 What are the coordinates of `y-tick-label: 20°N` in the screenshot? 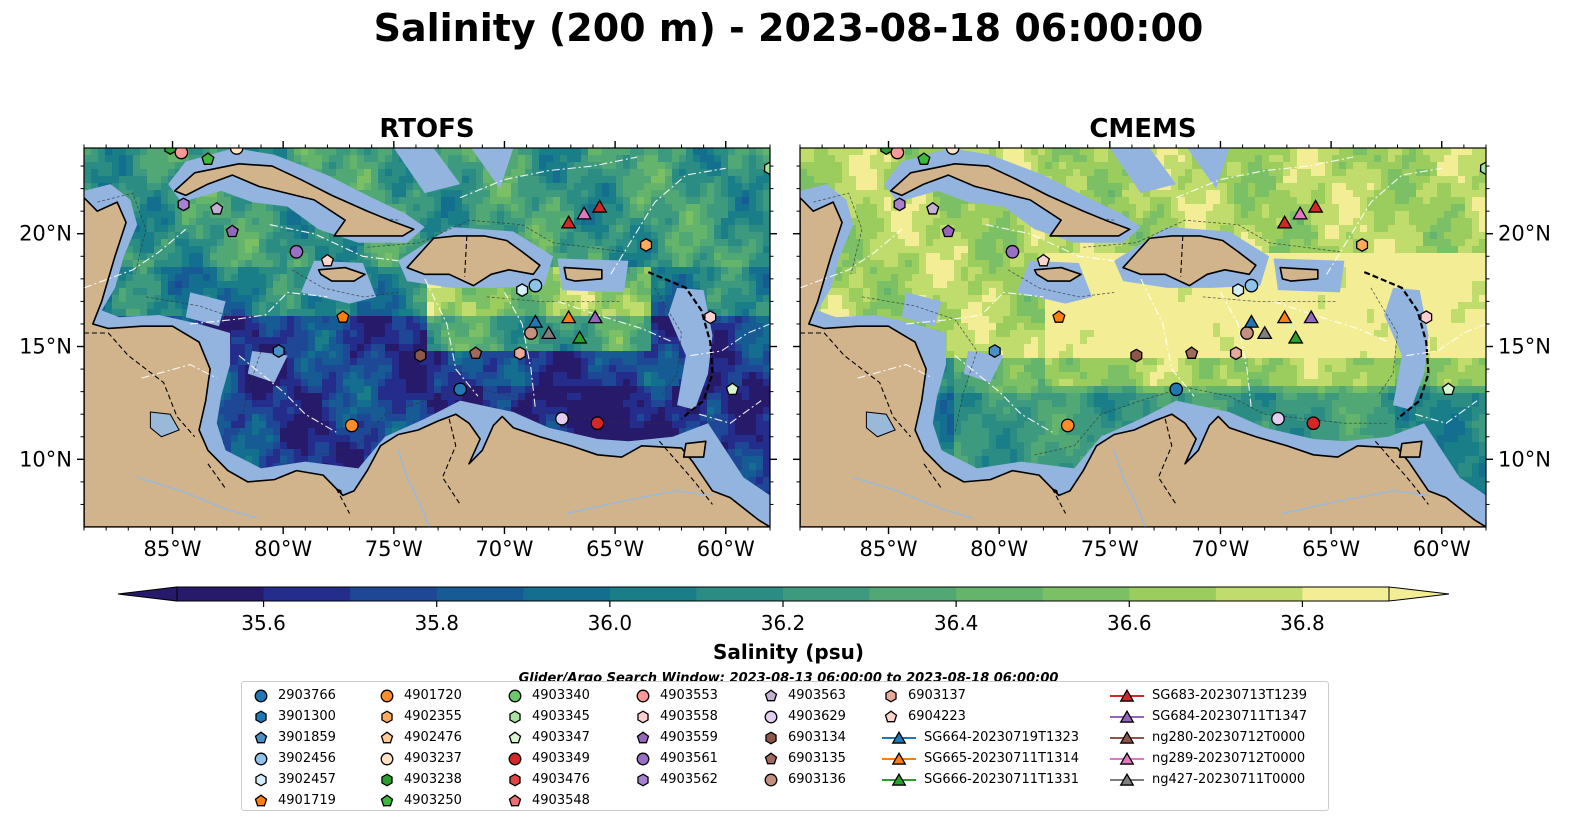 It's located at (1524, 234).